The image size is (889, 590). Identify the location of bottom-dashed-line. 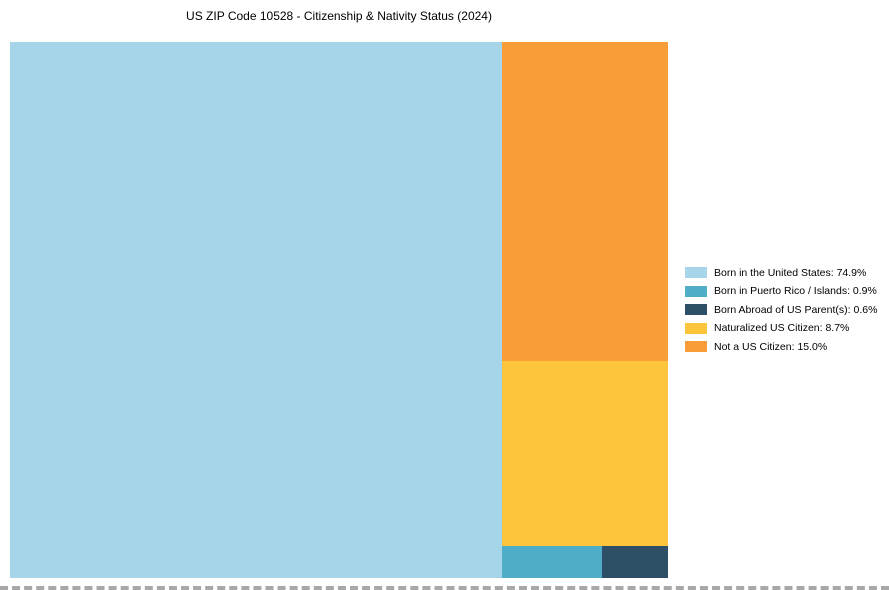
(444, 588).